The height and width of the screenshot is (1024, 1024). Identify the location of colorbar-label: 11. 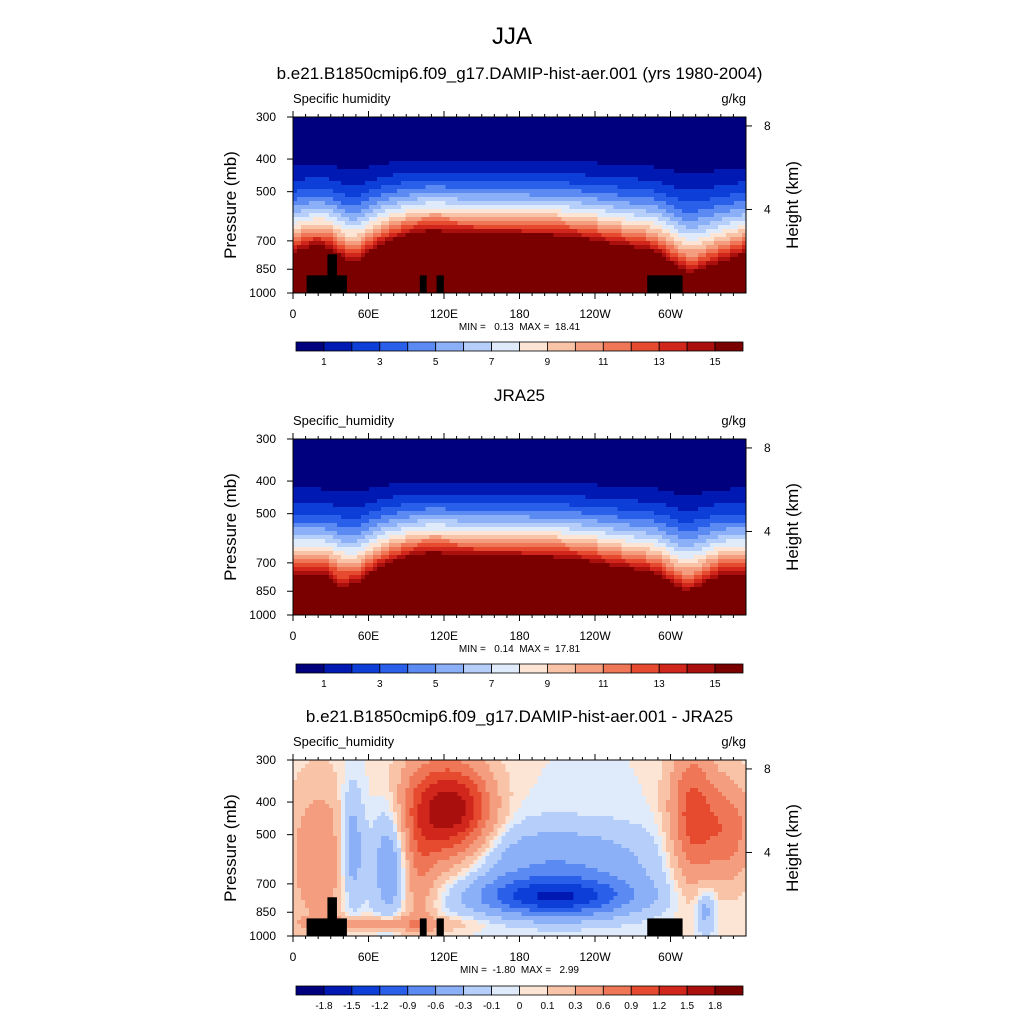
(603, 684).